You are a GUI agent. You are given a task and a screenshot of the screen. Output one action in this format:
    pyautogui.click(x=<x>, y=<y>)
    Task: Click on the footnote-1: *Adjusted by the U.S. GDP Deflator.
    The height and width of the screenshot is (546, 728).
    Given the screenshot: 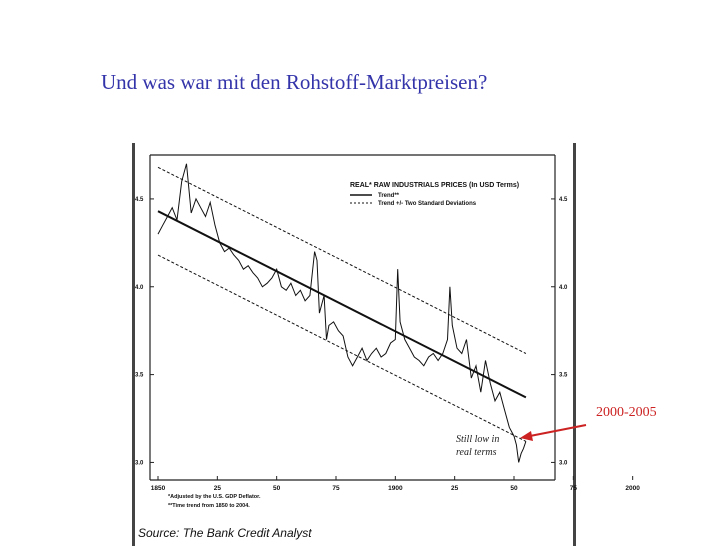 What is the action you would take?
    pyautogui.click(x=214, y=497)
    